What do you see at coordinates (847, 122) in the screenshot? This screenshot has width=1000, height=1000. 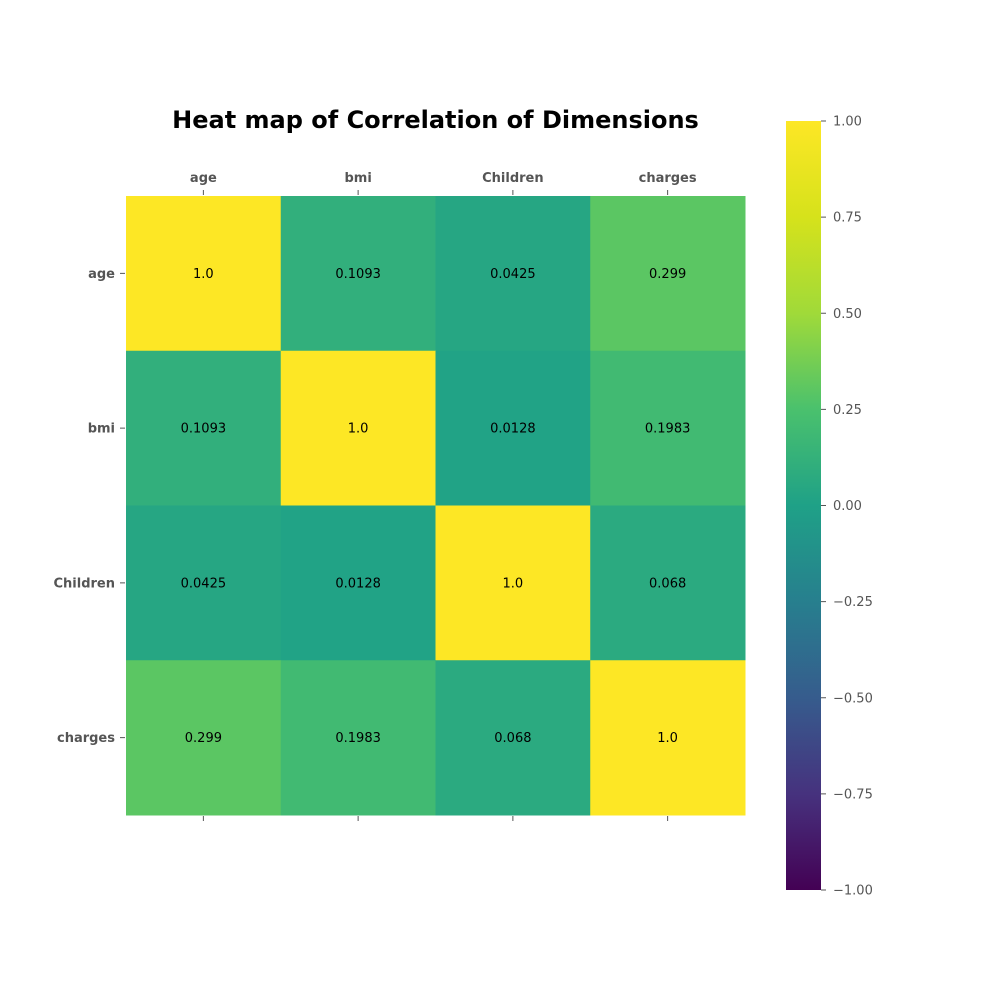 I see `colorbar-tick-label: 1.00` at bounding box center [847, 122].